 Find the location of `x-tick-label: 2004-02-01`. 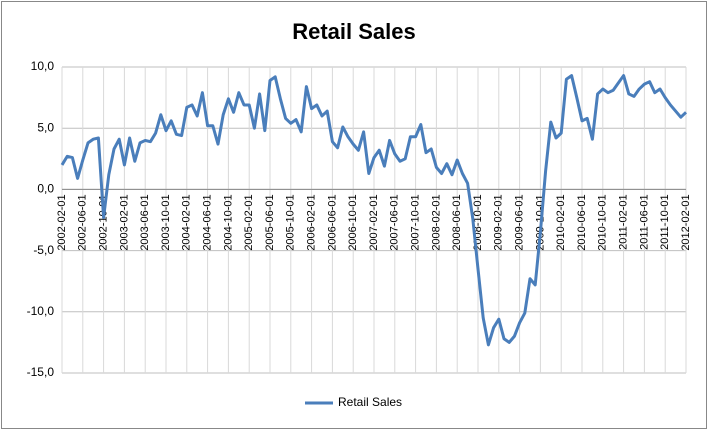

x-tick-label: 2004-02-01 is located at coordinates (187, 222).